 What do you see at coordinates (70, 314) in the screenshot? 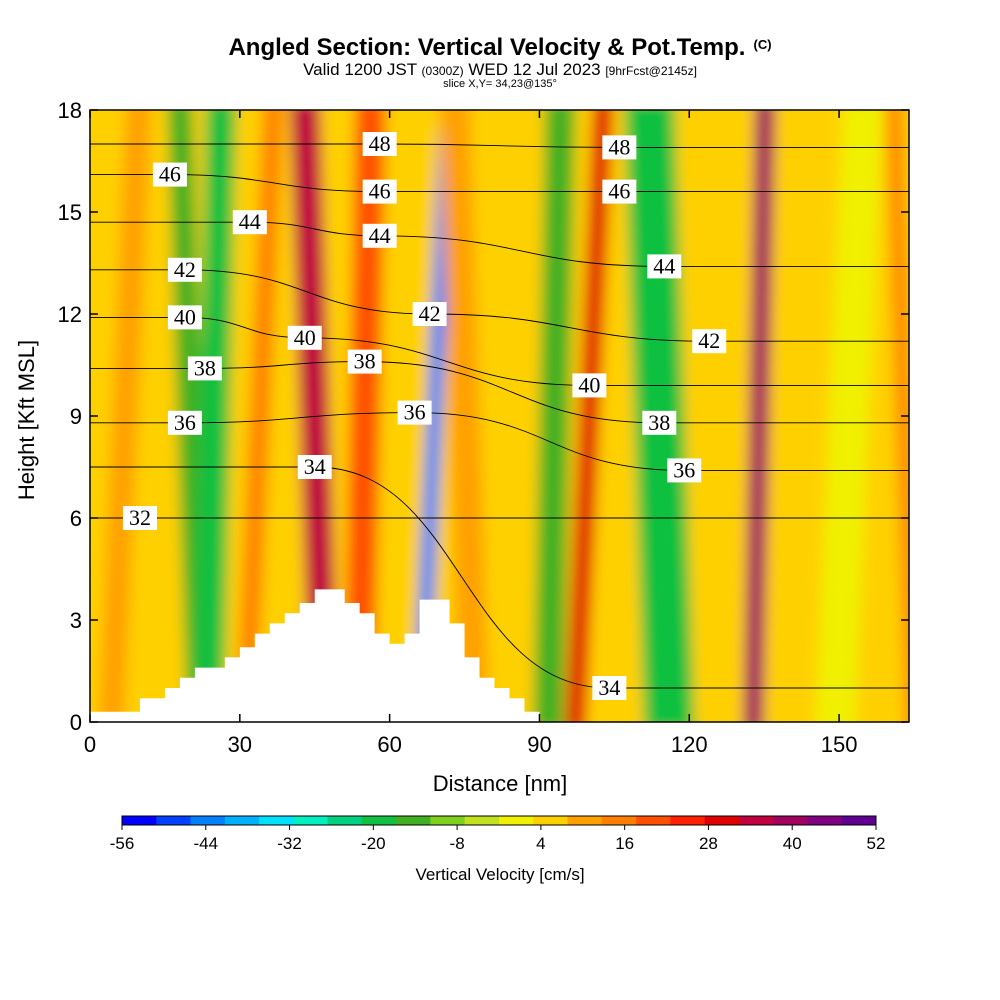
I see `y-tick-label: 12` at bounding box center [70, 314].